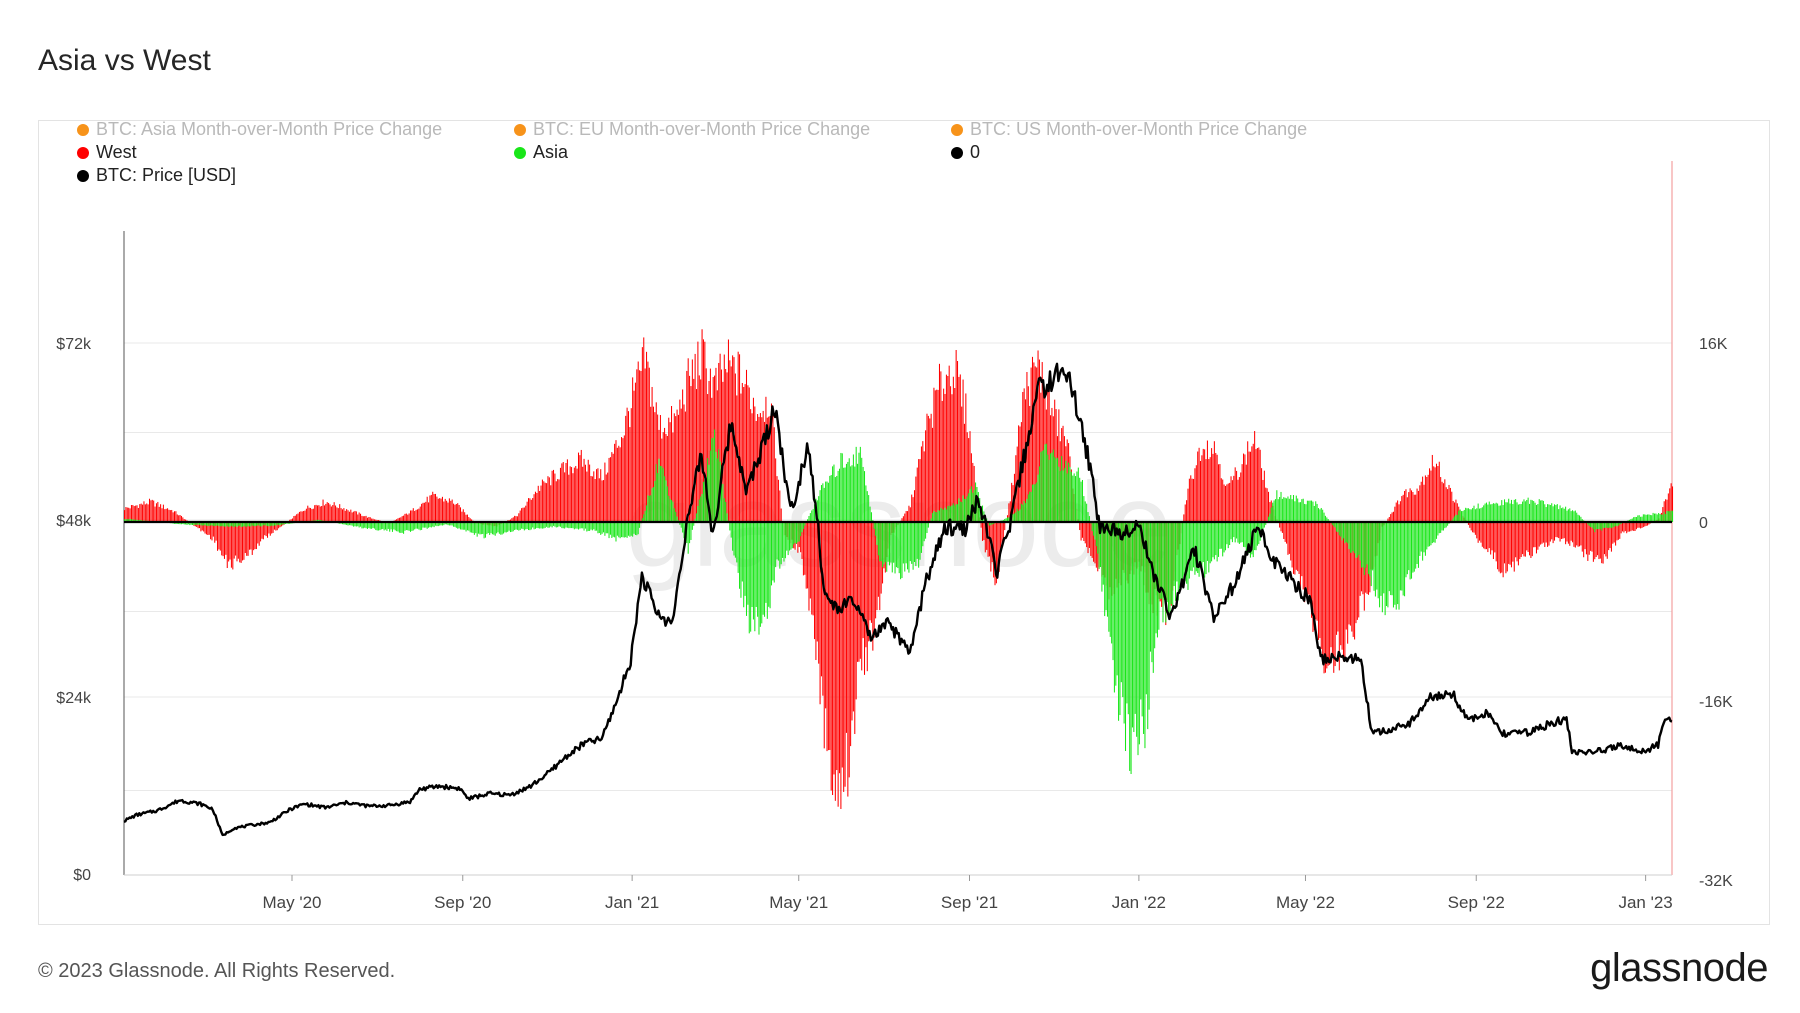 Image resolution: width=1800 pixels, height=1013 pixels. Describe the element at coordinates (965, 152) in the screenshot. I see `legend-item: 0` at that location.